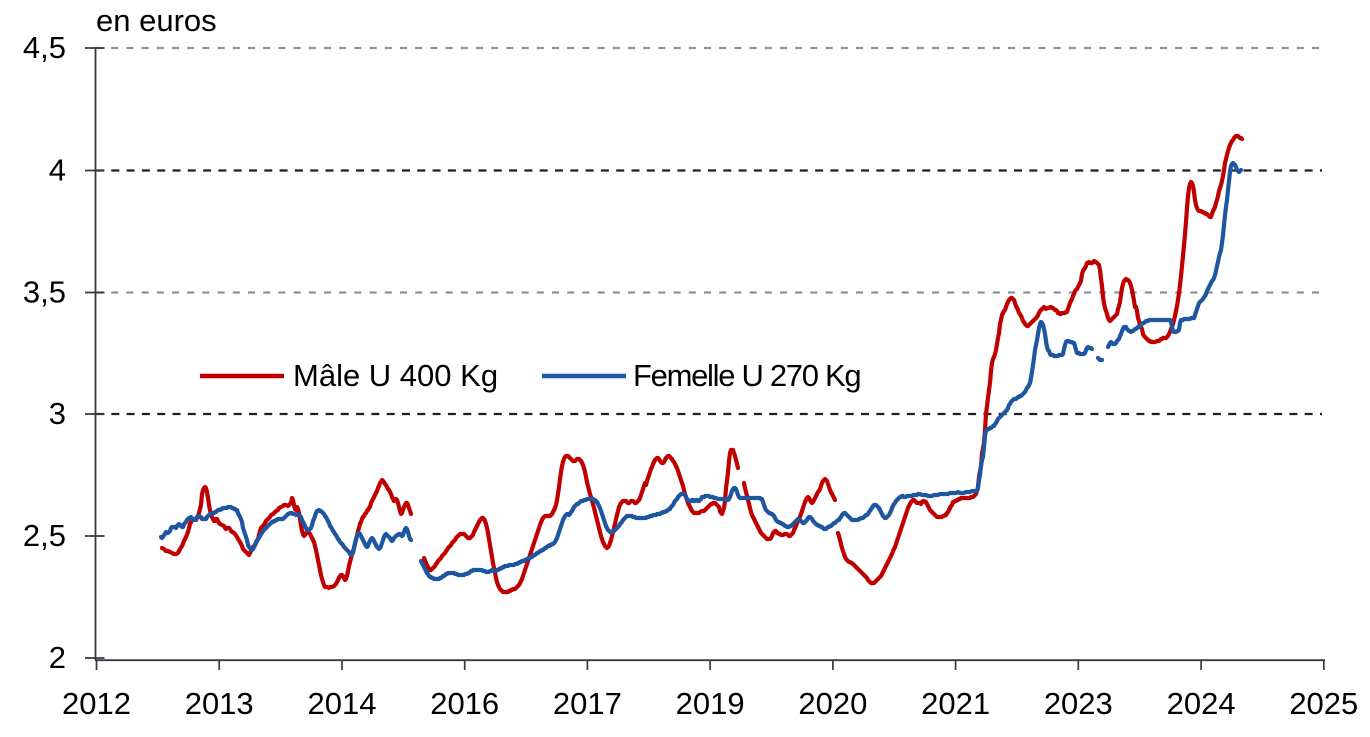 This screenshot has width=1370, height=737. I want to click on svg-text: 4,5, so click(44, 47).